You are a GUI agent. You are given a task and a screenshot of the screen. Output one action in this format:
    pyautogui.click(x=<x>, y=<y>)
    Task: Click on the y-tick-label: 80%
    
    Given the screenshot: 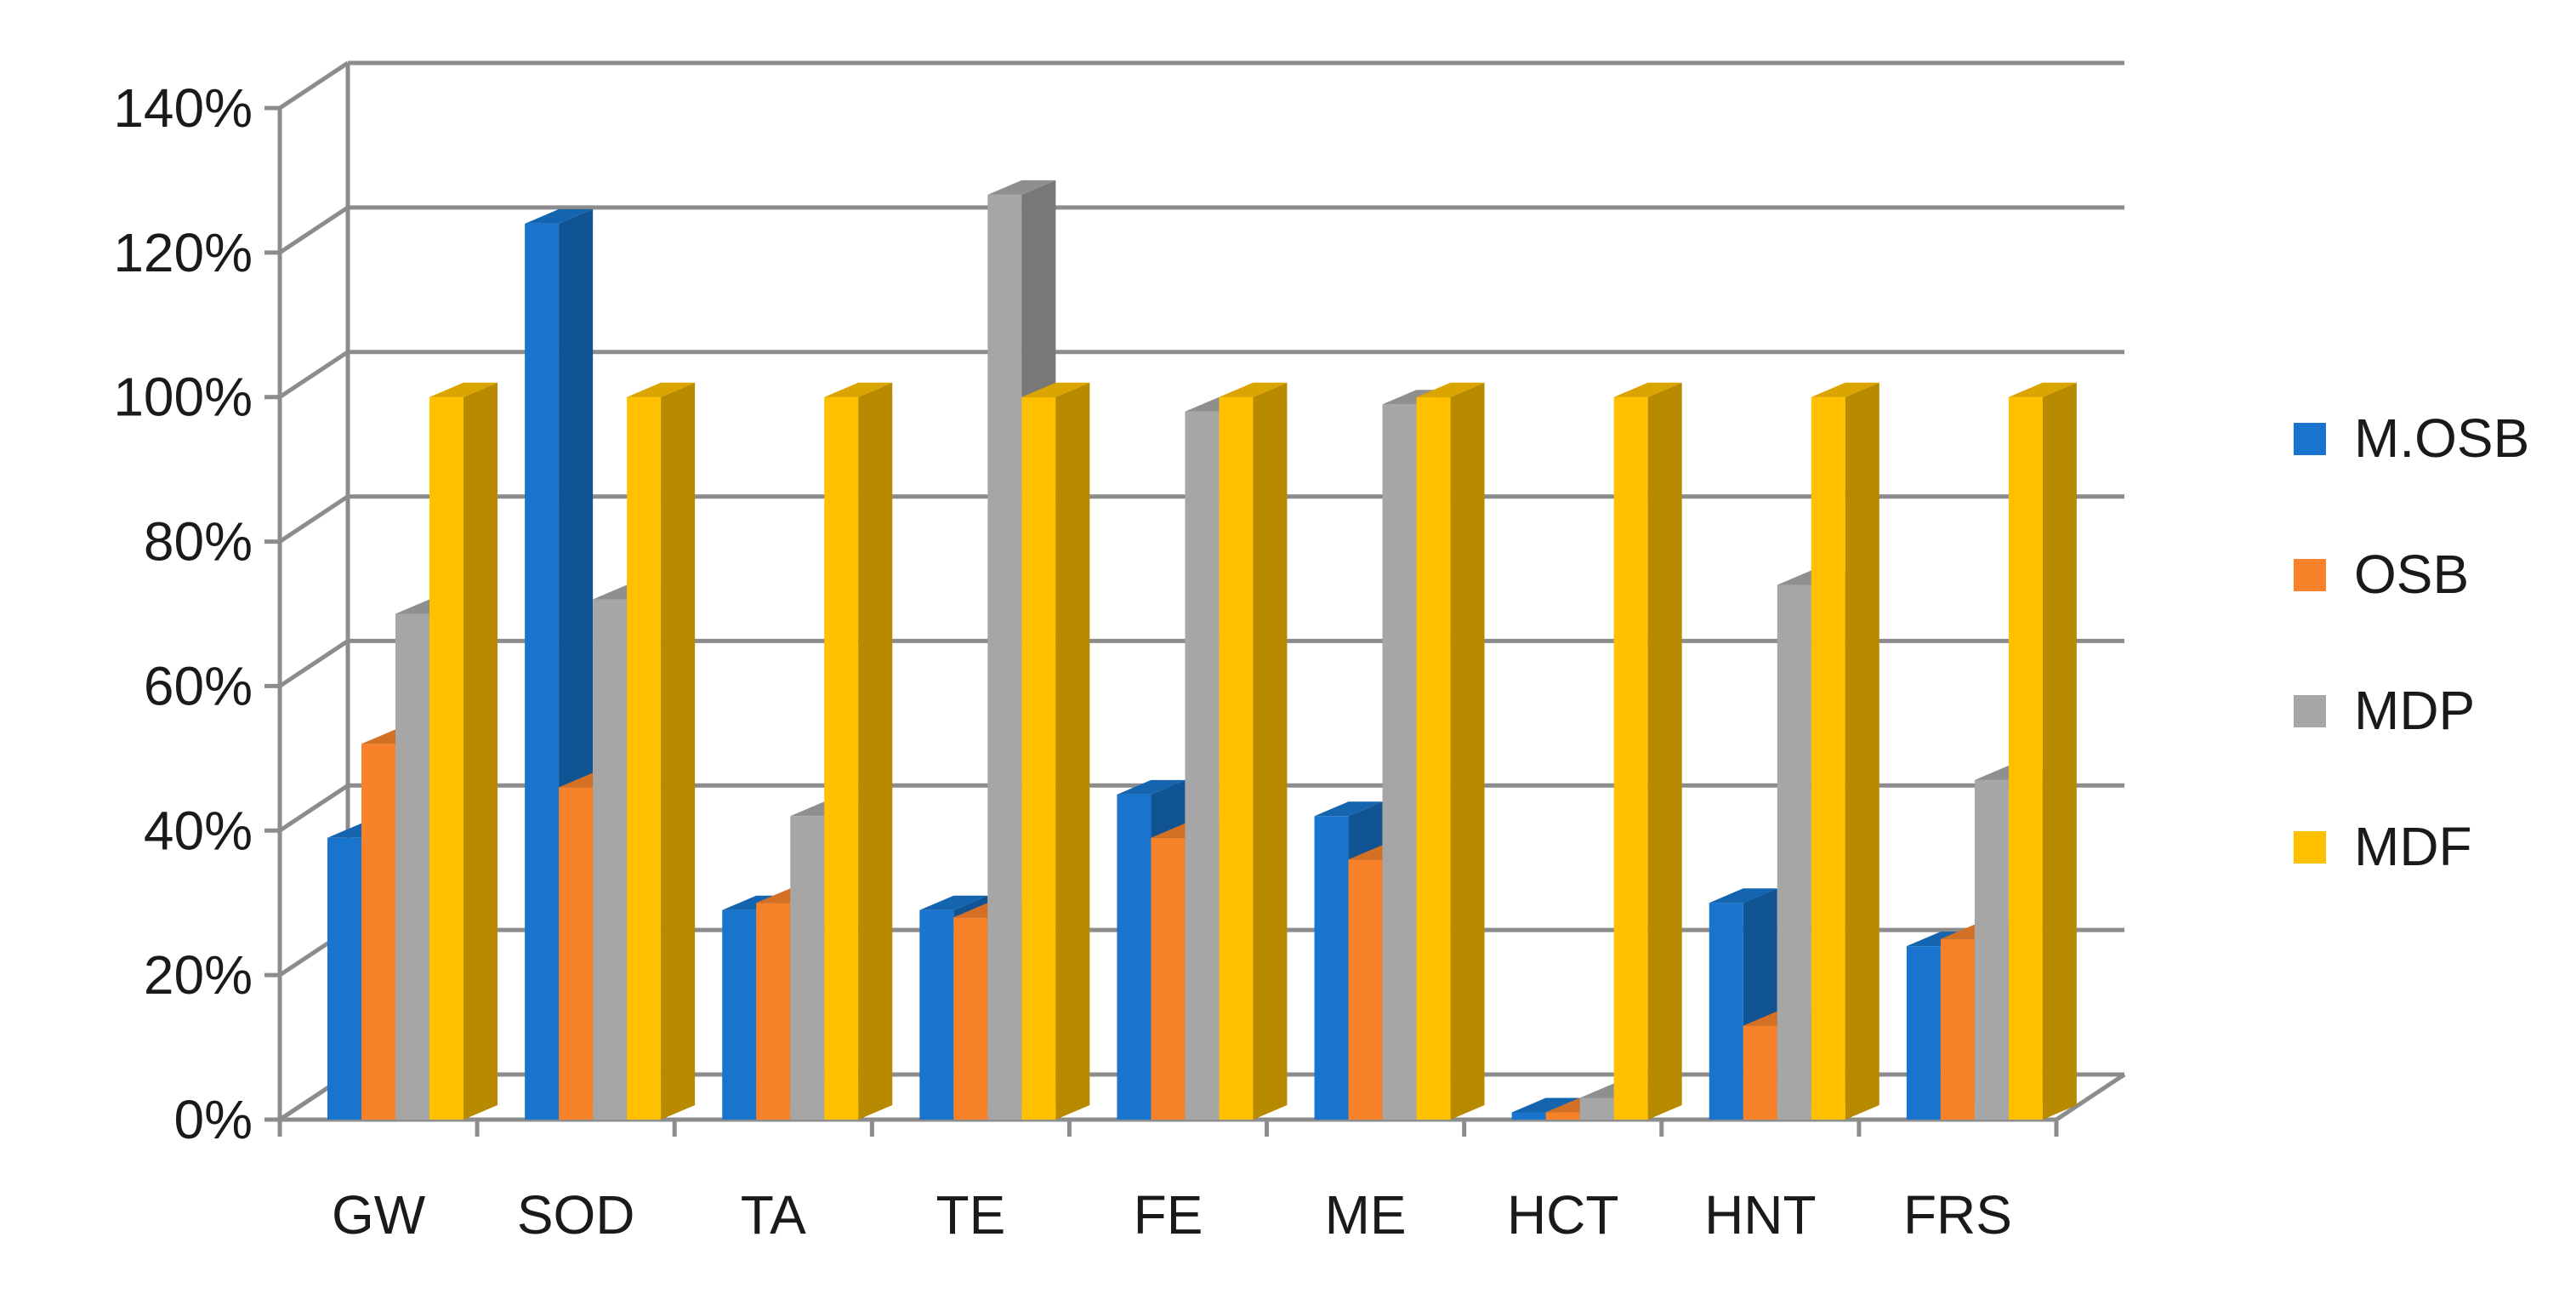 What is the action you would take?
    pyautogui.click(x=198, y=542)
    